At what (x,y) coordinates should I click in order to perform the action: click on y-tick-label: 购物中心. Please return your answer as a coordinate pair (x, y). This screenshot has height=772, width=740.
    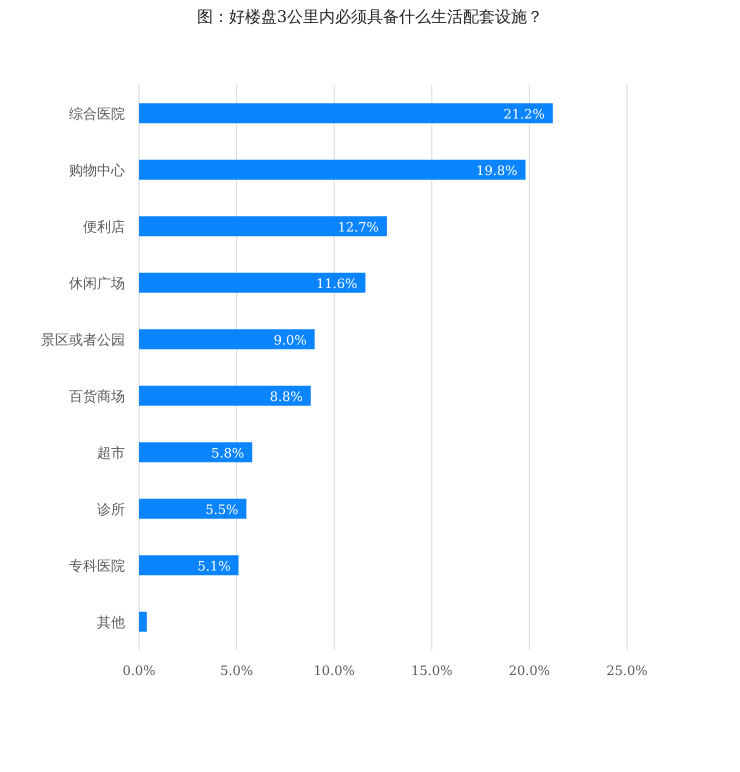
    Looking at the image, I should click on (97, 170).